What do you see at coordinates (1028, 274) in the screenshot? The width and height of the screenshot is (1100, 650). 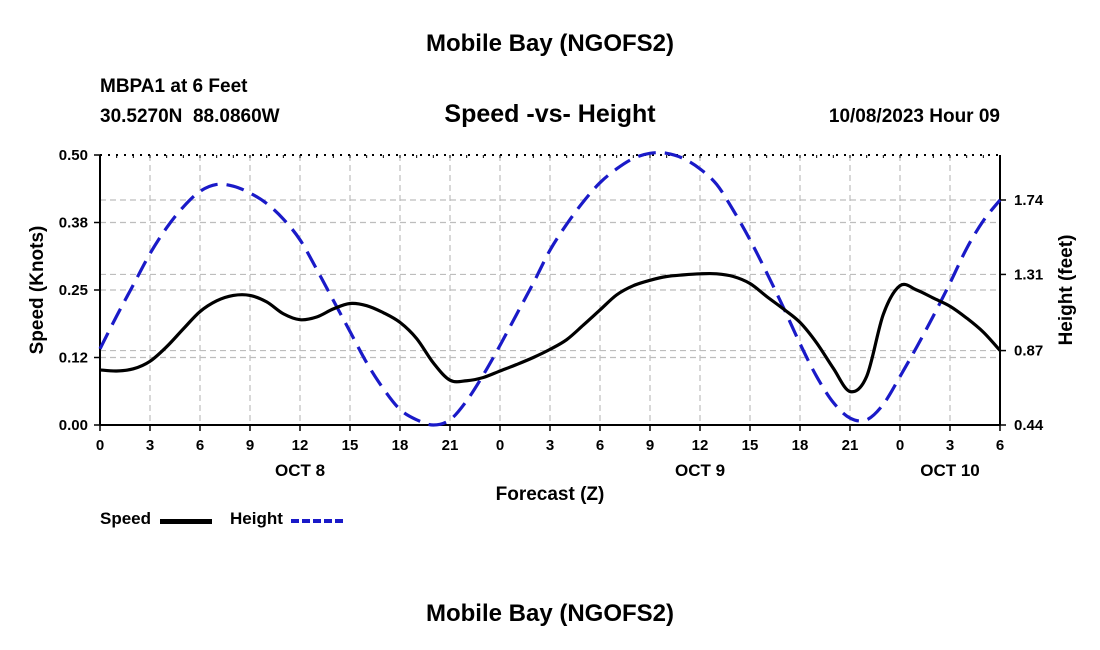 I see `y-tick-label-right: 1.31` at bounding box center [1028, 274].